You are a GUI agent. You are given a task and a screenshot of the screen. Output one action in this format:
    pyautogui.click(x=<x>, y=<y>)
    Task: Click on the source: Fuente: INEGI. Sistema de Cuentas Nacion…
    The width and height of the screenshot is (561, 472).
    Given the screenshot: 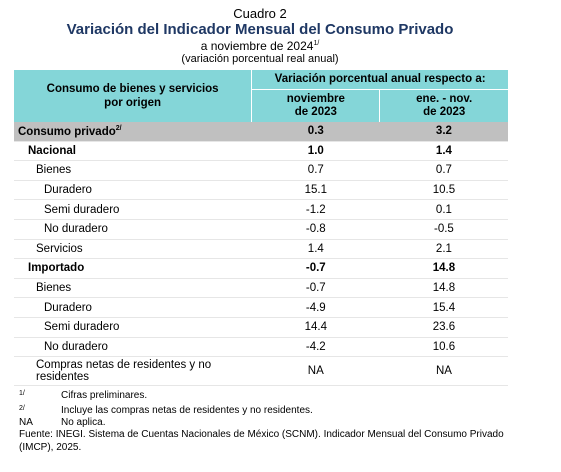 What is the action you would take?
    pyautogui.click(x=261, y=441)
    